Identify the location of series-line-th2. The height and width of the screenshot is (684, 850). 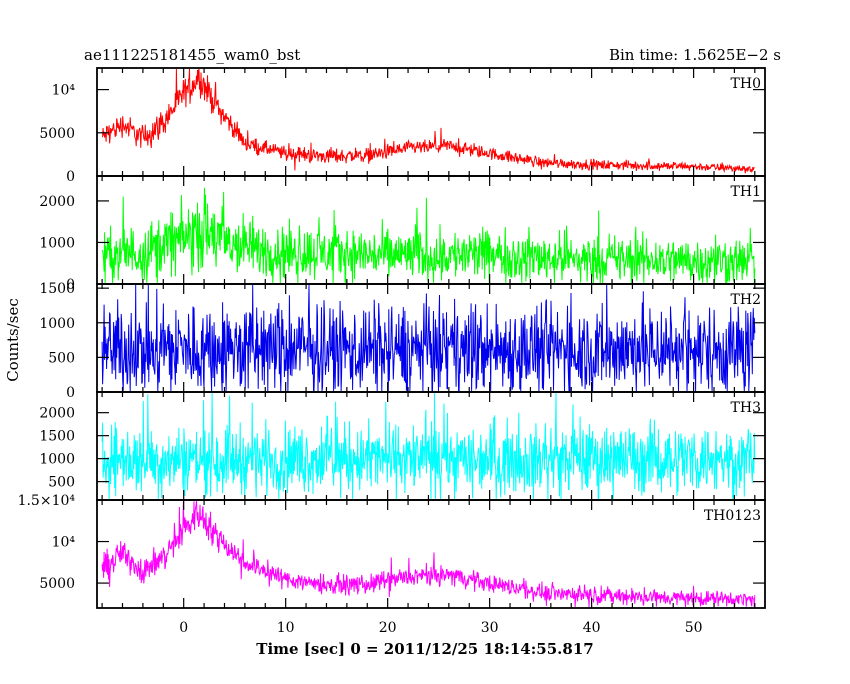
(428, 338).